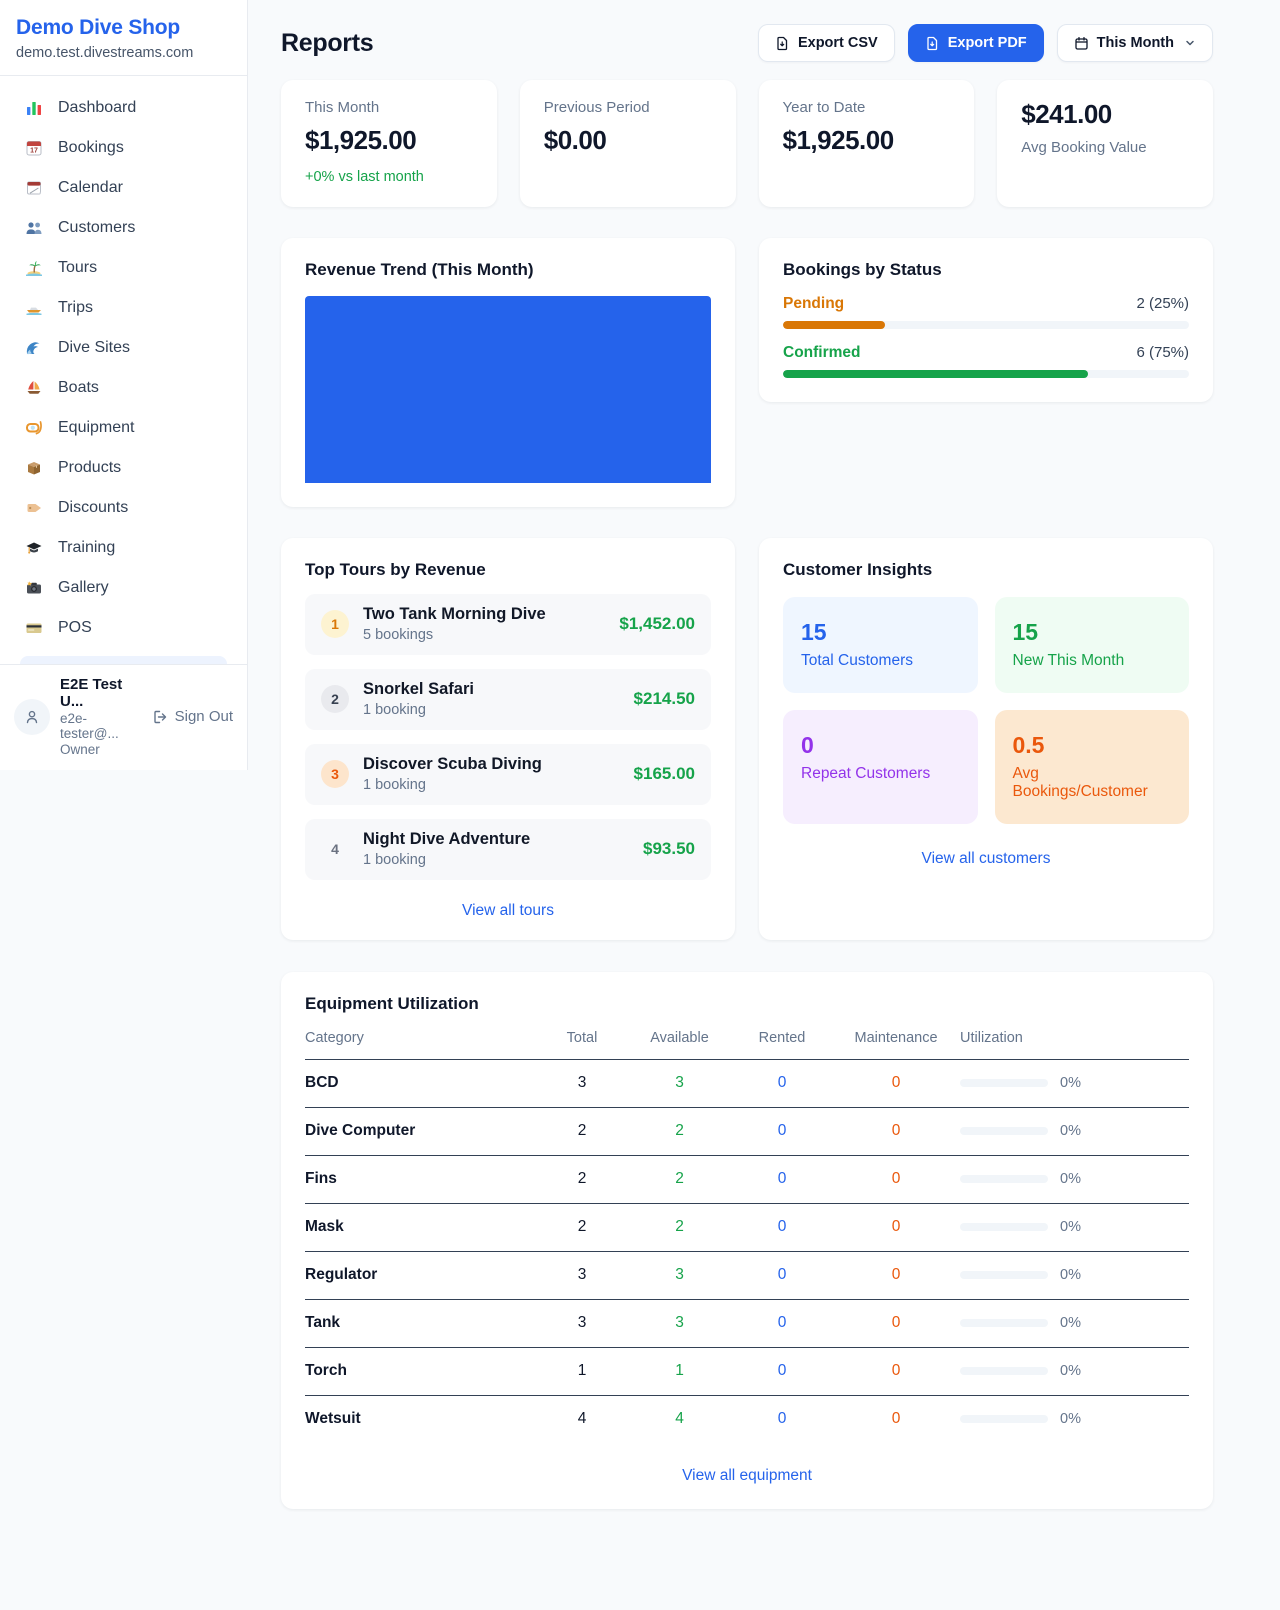 The height and width of the screenshot is (1610, 1280). Describe the element at coordinates (807, 745) in the screenshot. I see `tile-value: 0` at that location.